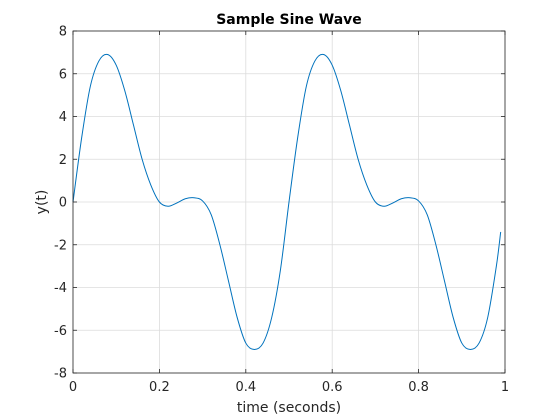 The width and height of the screenshot is (560, 420). I want to click on y-tick-label: 4, so click(63, 117).